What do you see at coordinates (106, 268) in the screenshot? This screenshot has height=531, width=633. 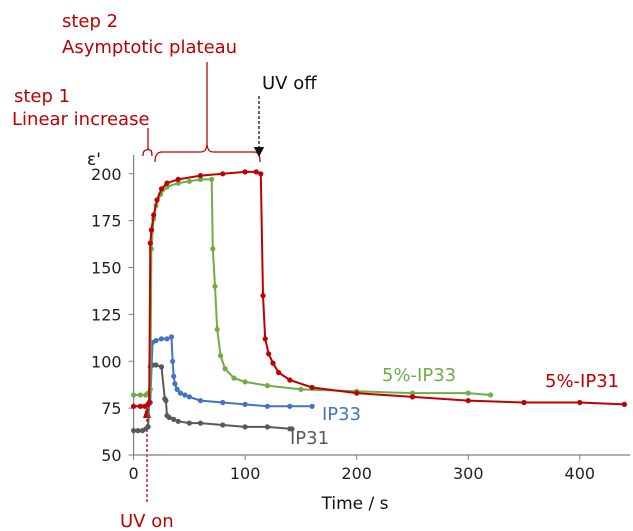 I see `y-tick-label: 150` at bounding box center [106, 268].